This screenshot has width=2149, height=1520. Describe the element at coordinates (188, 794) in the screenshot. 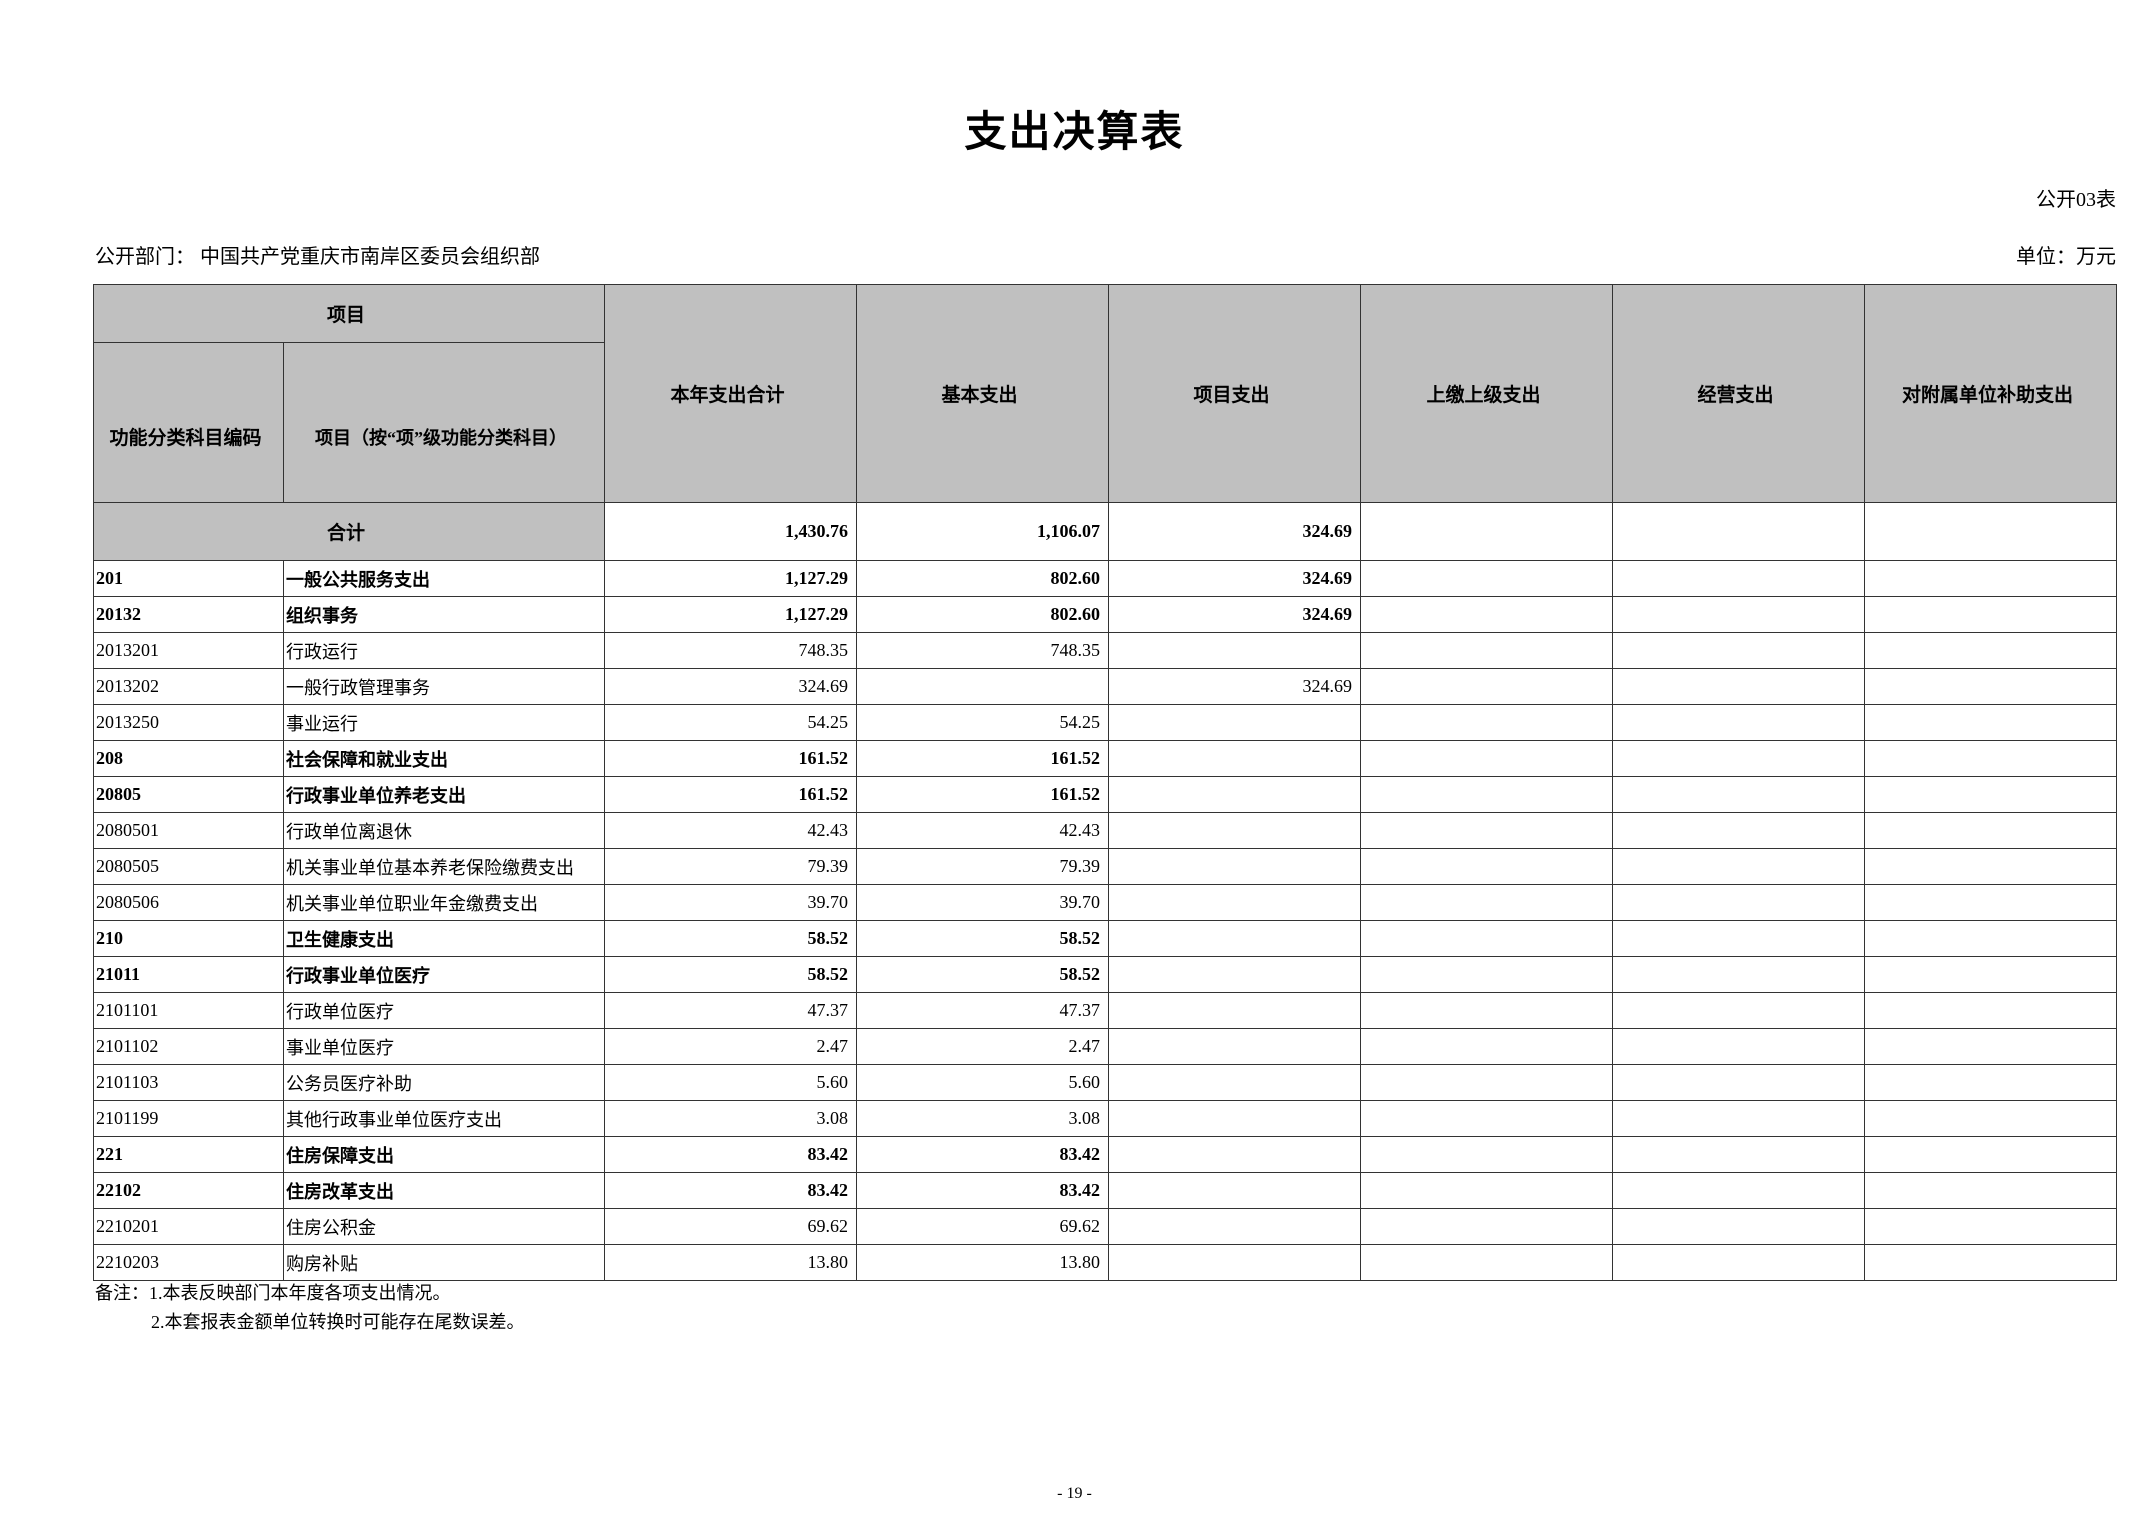

I see `row-code: 20805` at that location.